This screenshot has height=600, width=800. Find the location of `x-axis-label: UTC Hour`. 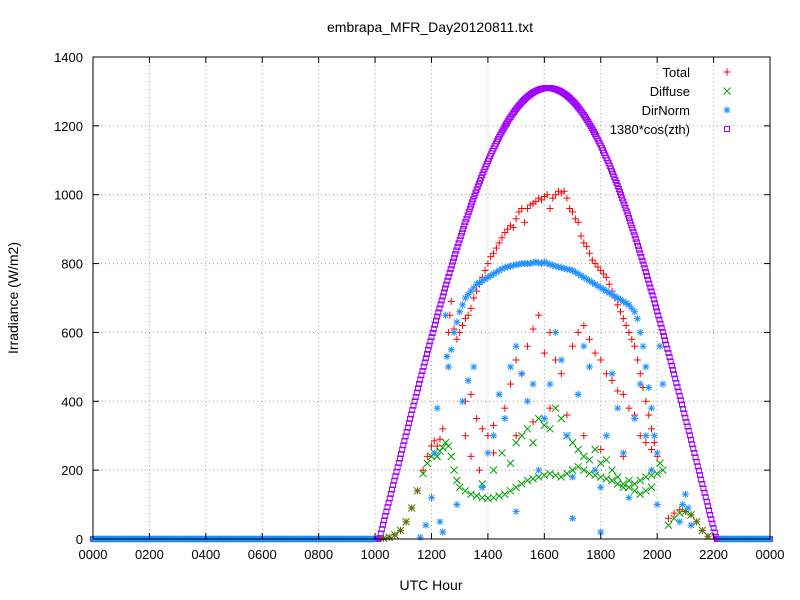

x-axis-label: UTC Hour is located at coordinates (430, 585).